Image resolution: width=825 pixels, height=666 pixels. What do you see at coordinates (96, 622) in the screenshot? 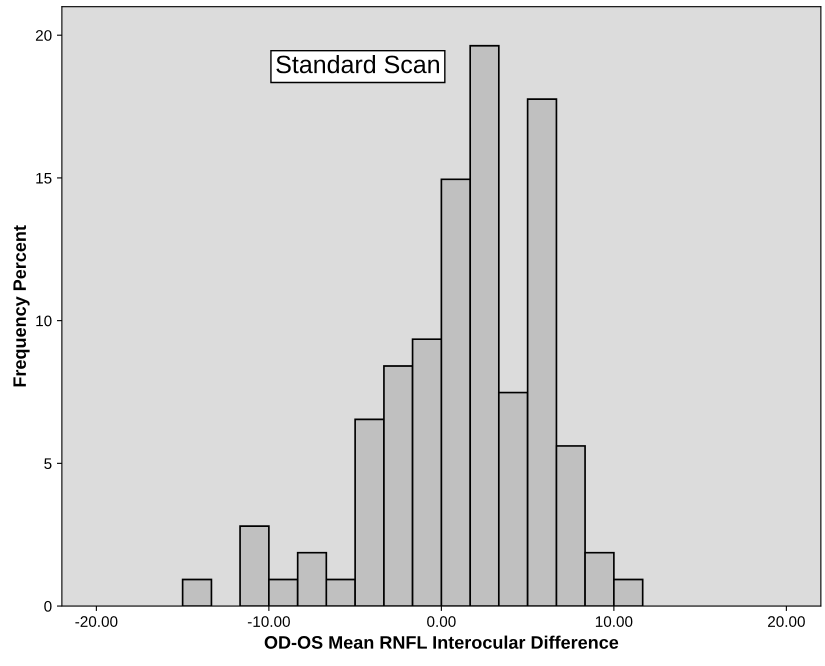
I see `x-tick-label: -20.00` at bounding box center [96, 622].